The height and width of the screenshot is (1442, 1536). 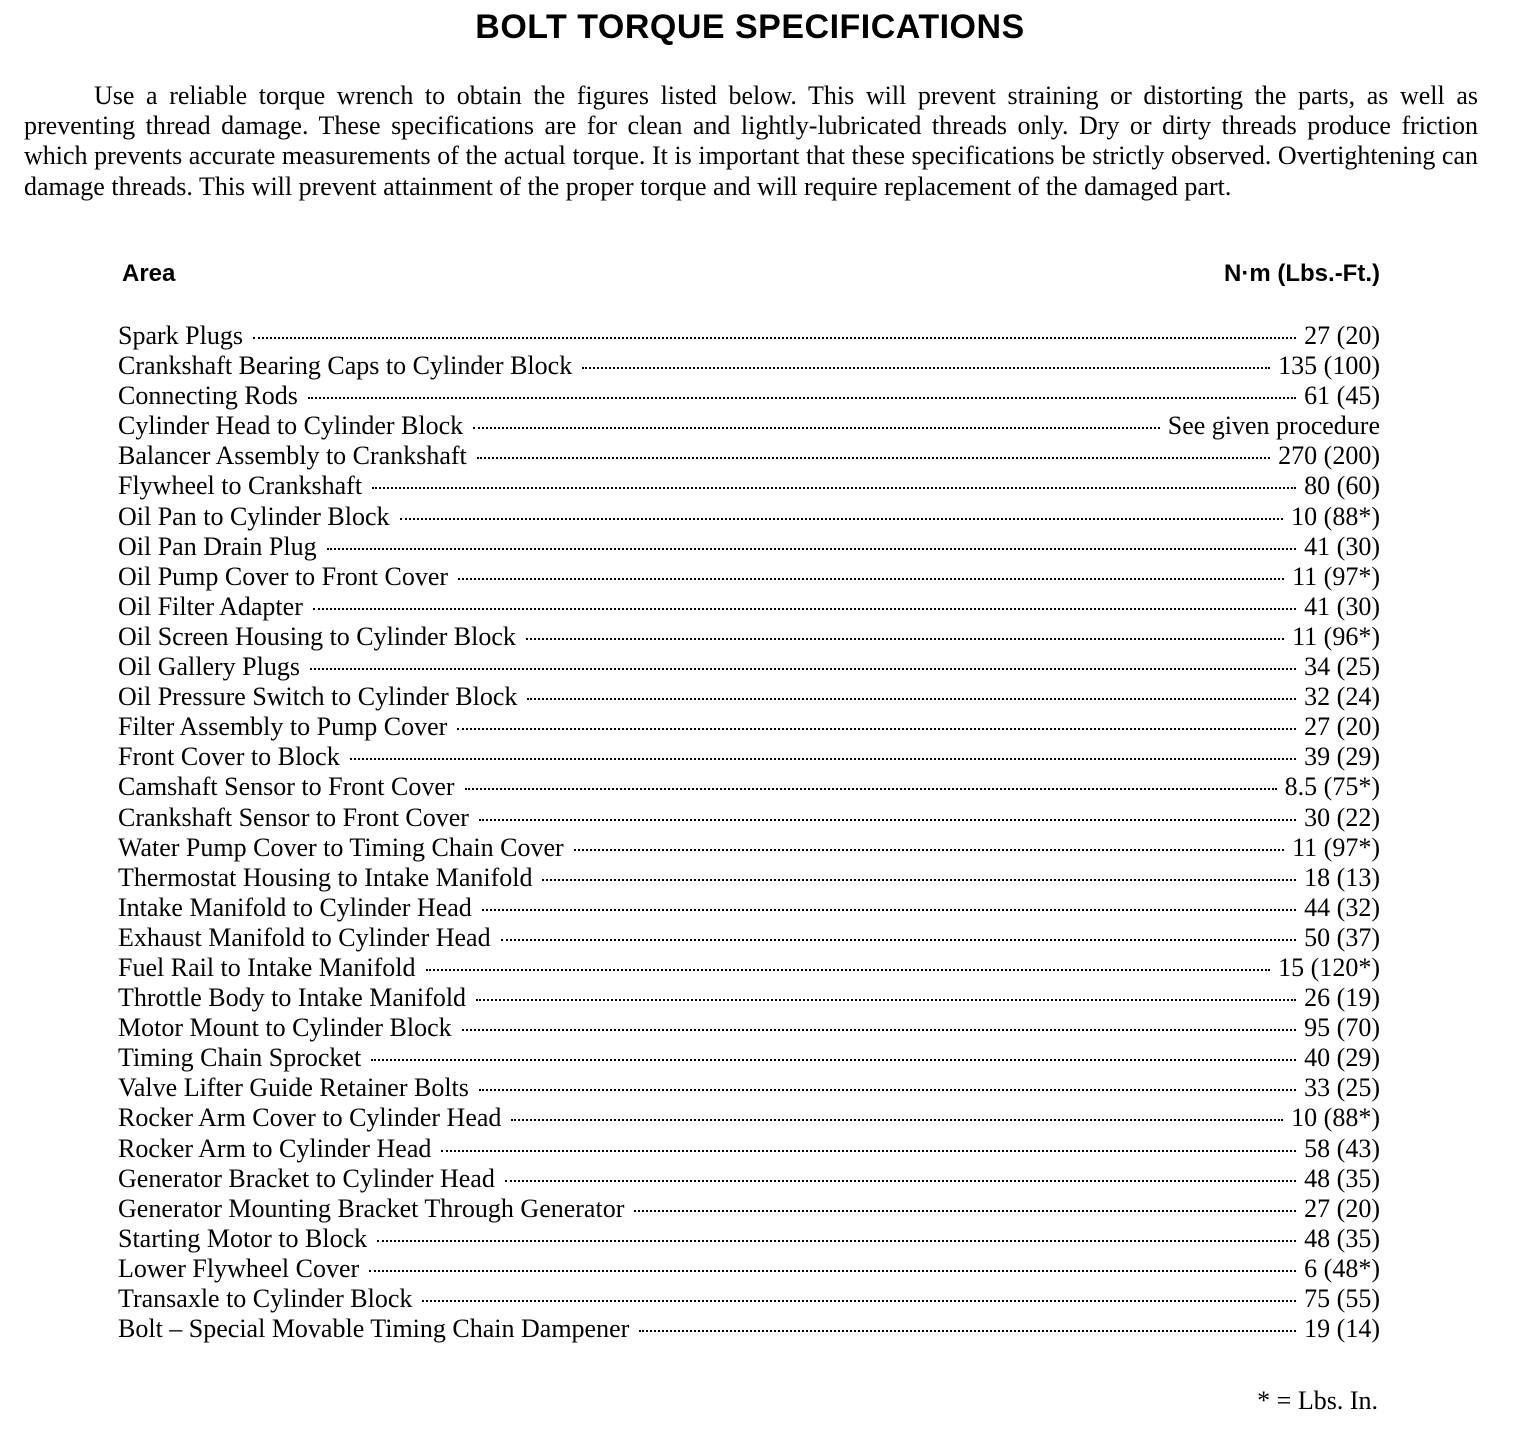 What do you see at coordinates (749, 336) in the screenshot?
I see `table-row: Spark Plugs 27 (20)` at bounding box center [749, 336].